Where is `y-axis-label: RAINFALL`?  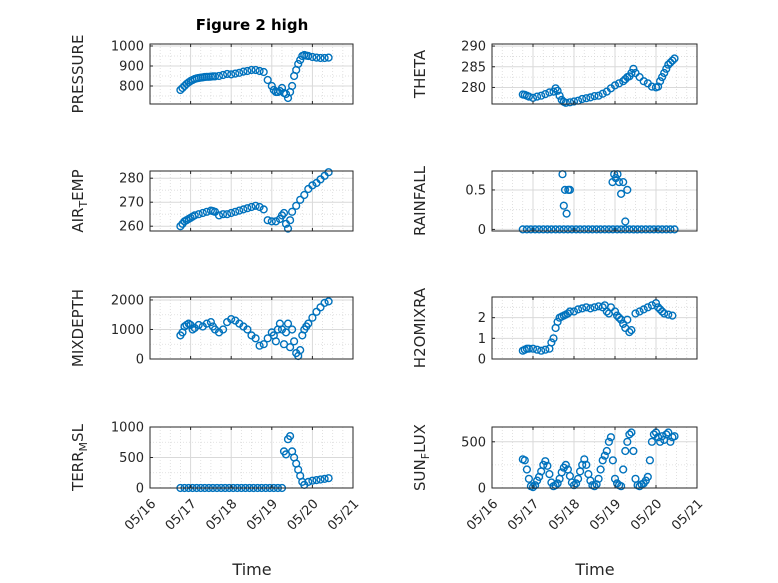
y-axis-label: RAINFALL is located at coordinates (420, 200).